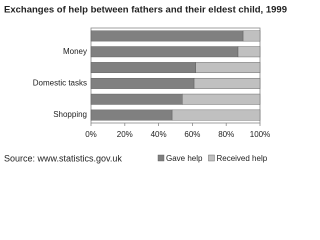 The image size is (320, 240). I want to click on x-tick-label: 20%, so click(125, 134).